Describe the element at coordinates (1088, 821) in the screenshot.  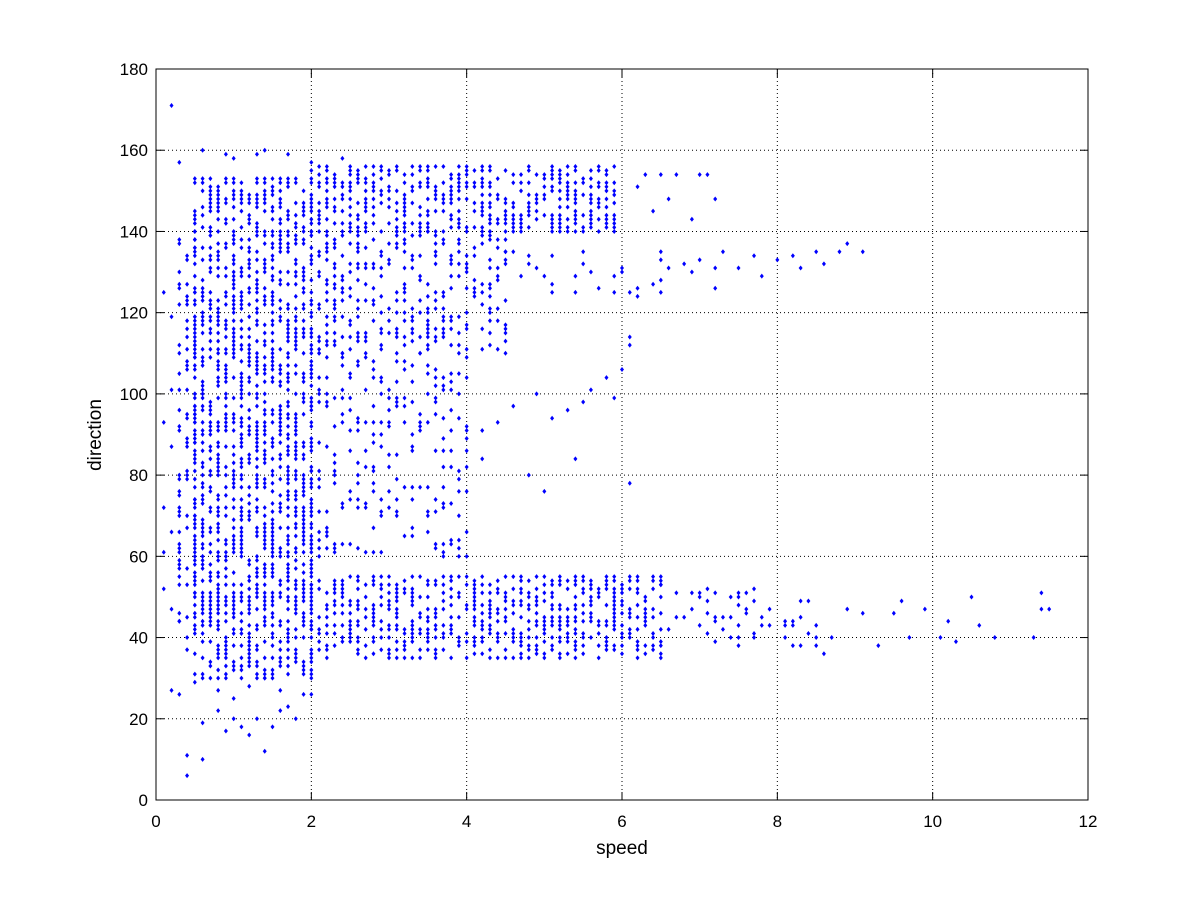
I see `x-tick-label: 12` at that location.